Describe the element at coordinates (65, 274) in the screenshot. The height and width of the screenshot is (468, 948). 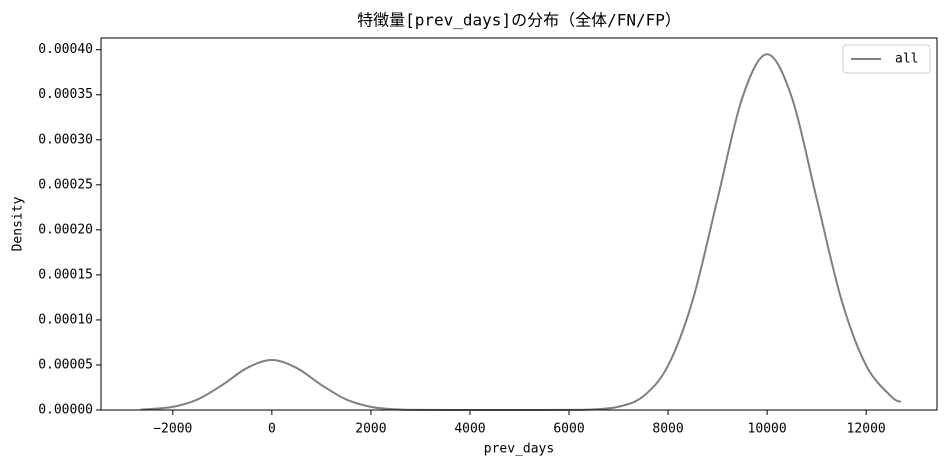
I see `y-tick-label: 0.00015` at that location.